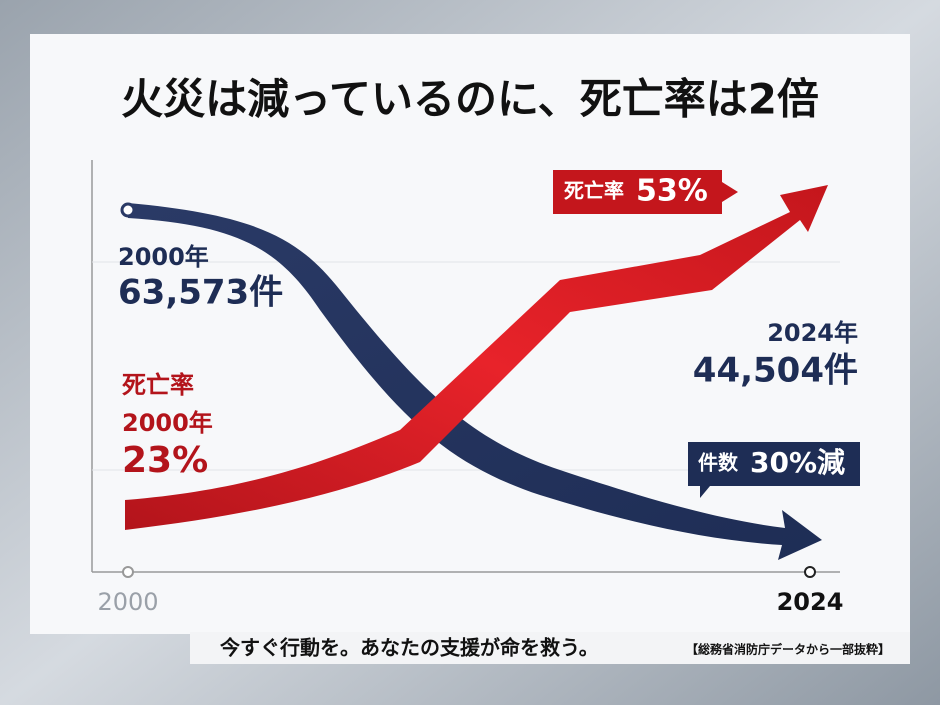  I want to click on label: 2024年, so click(812, 333).